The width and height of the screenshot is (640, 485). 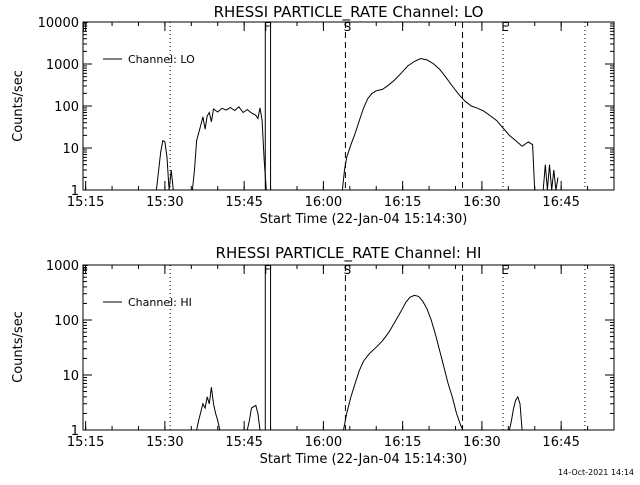 What do you see at coordinates (323, 442) in the screenshot?
I see `hi-x-tick-label: 16:00` at bounding box center [323, 442].